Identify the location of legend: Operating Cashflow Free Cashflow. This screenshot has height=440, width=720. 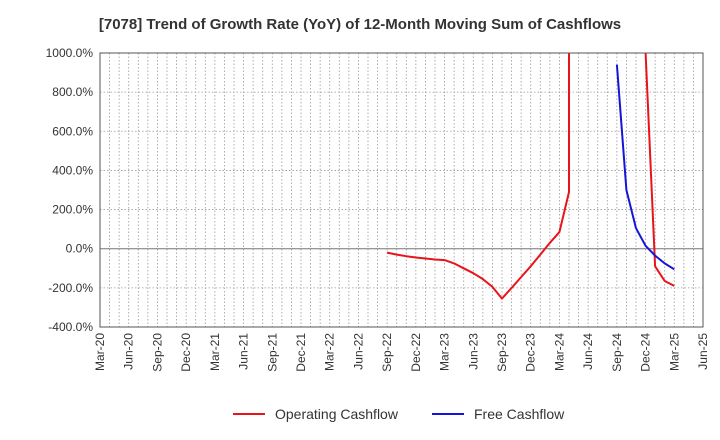
(399, 414).